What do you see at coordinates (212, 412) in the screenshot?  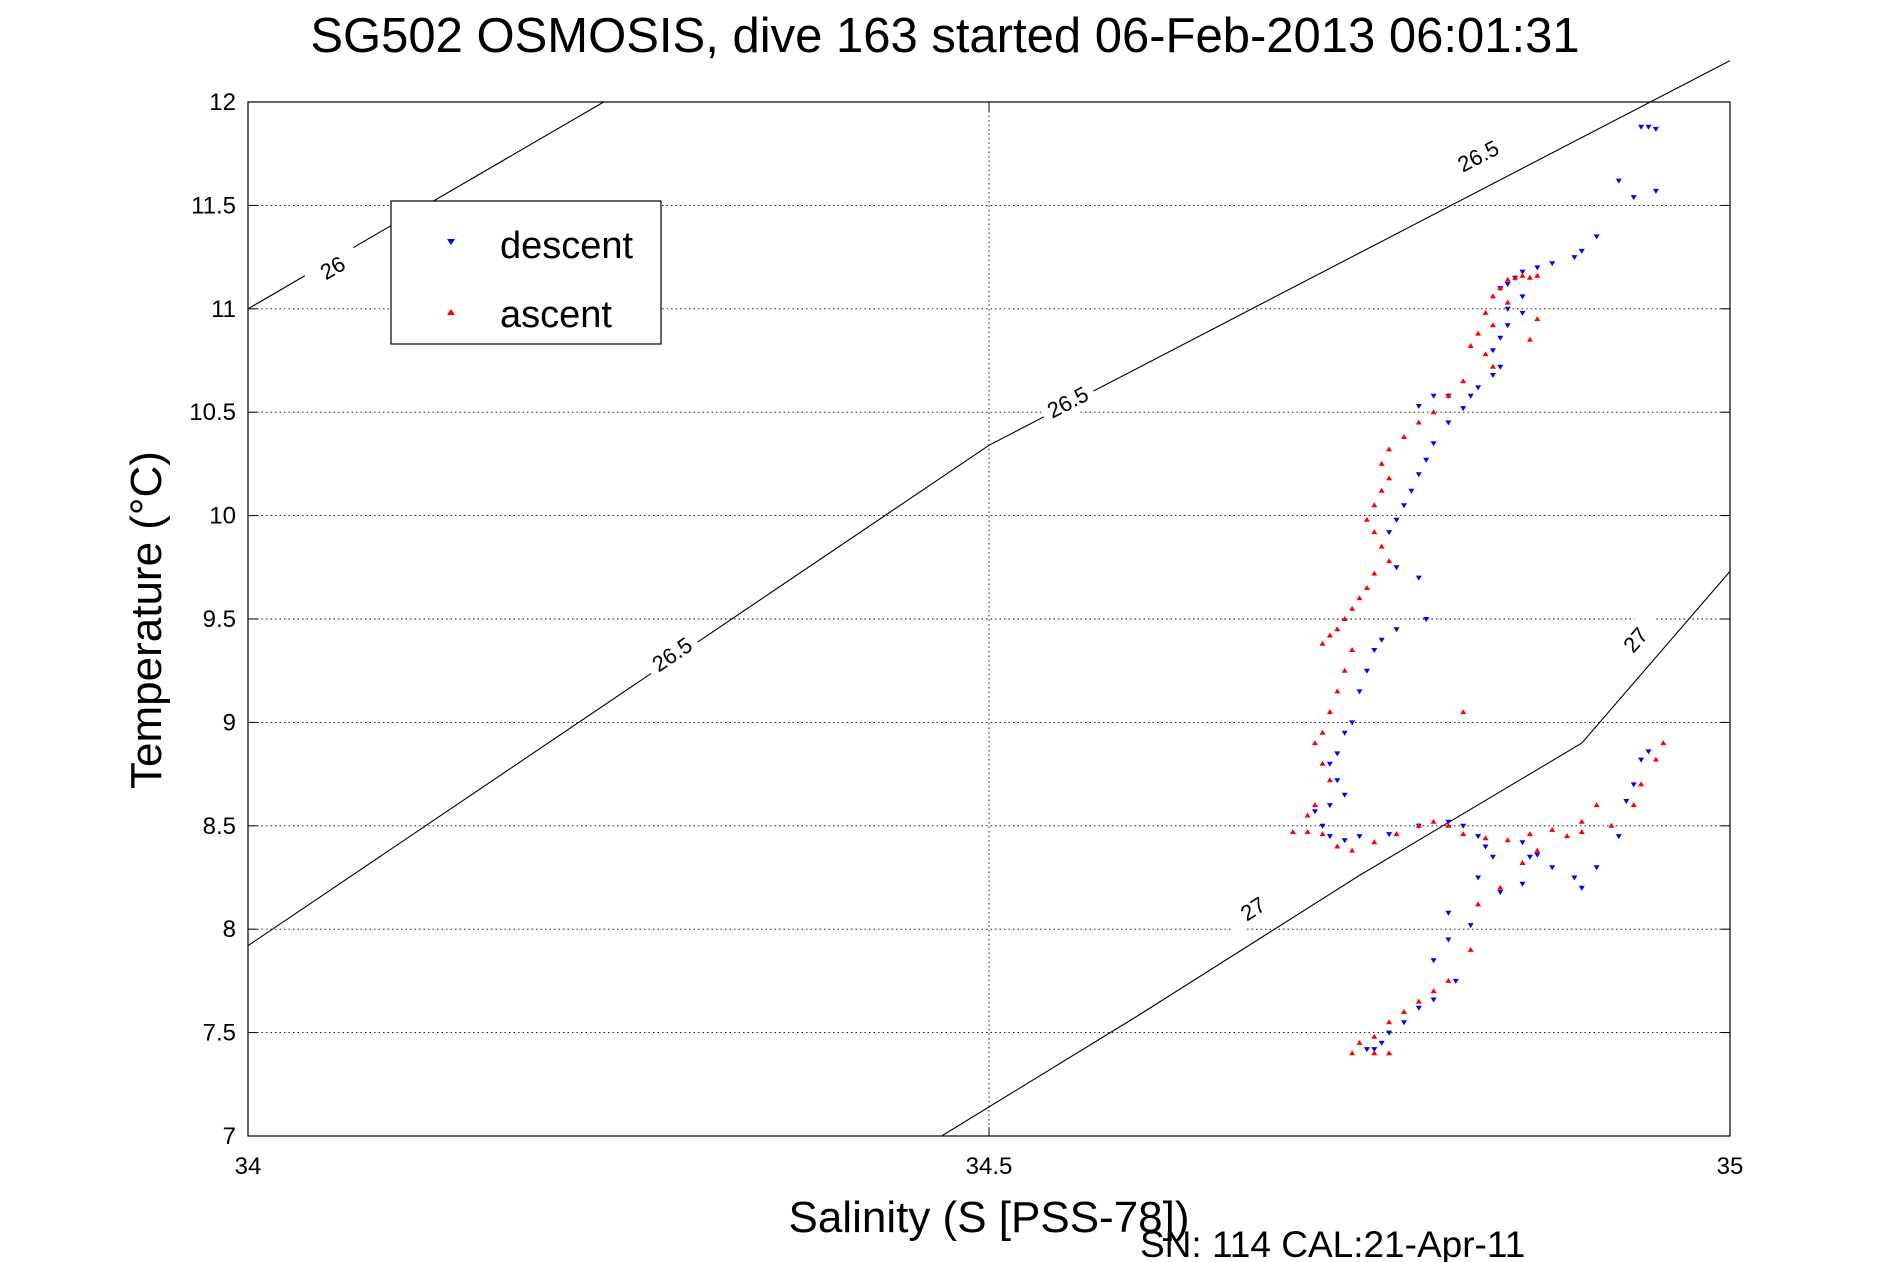 I see `y-tick-label: 10.5` at bounding box center [212, 412].